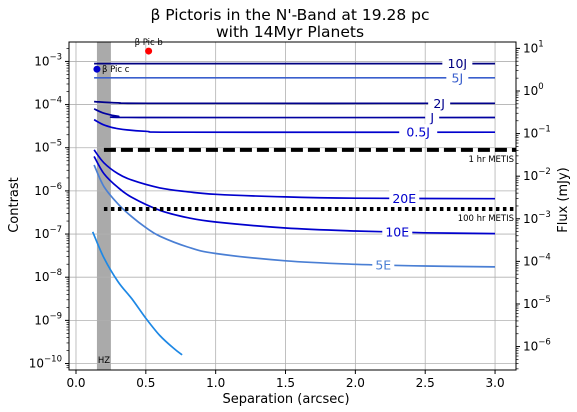 This screenshot has width=577, height=412. Describe the element at coordinates (285, 383) in the screenshot. I see `x-tick-label: 1.5` at that location.